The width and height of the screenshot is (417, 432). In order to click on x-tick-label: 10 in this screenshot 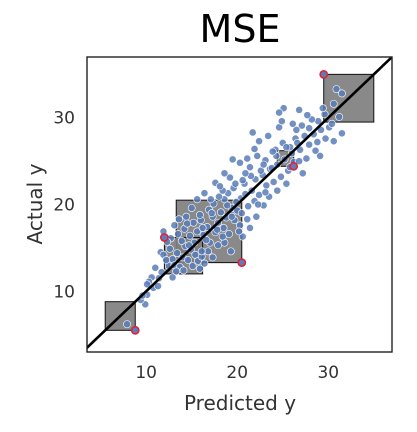, I will do `click(146, 373)`.